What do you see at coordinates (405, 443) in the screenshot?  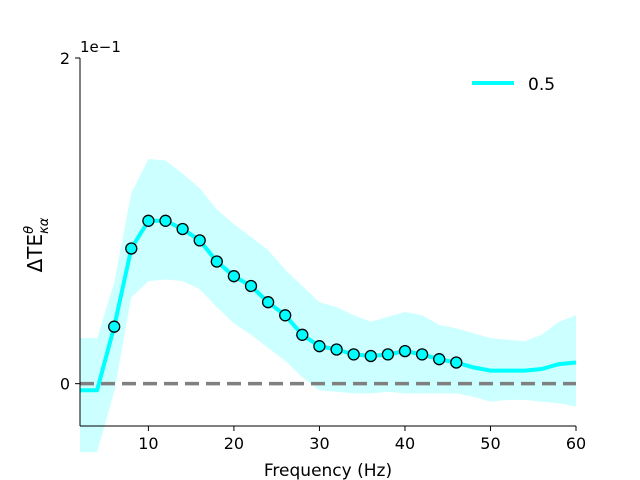 I see `x-tick-label: 40` at bounding box center [405, 443].